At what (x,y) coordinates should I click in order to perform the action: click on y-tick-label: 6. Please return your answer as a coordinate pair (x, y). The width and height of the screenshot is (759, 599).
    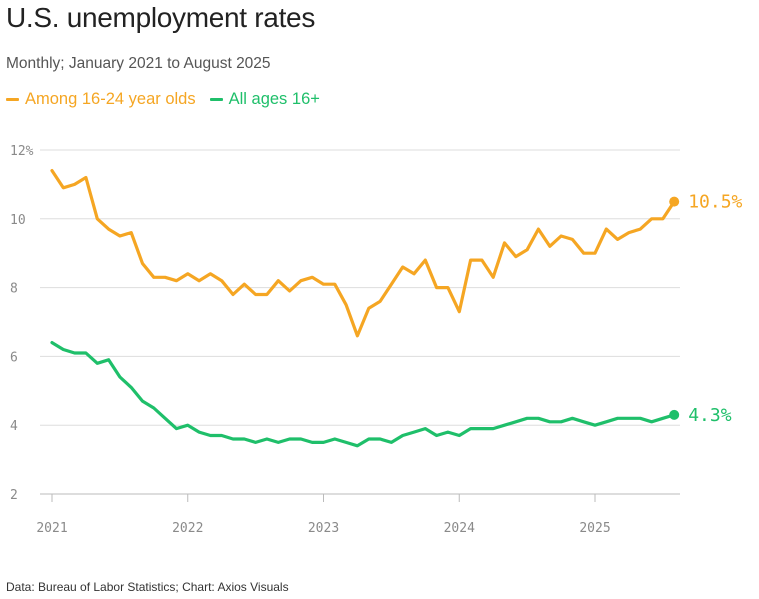
    Looking at the image, I should click on (14, 357).